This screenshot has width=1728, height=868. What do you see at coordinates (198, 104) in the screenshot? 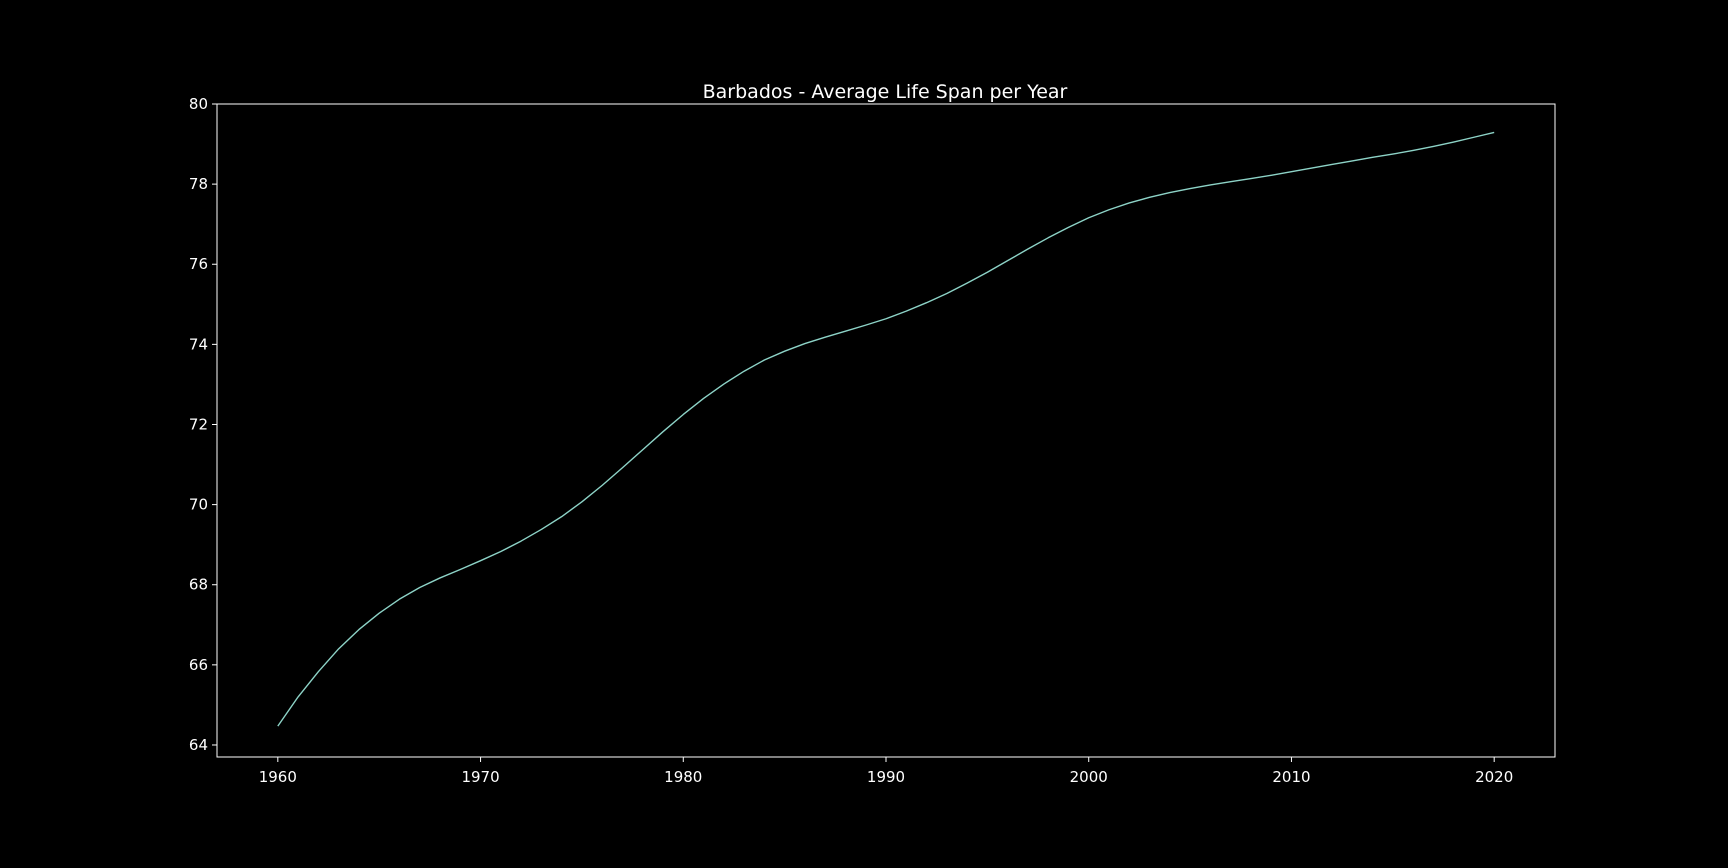
I see `y-tick-label: 80` at bounding box center [198, 104].